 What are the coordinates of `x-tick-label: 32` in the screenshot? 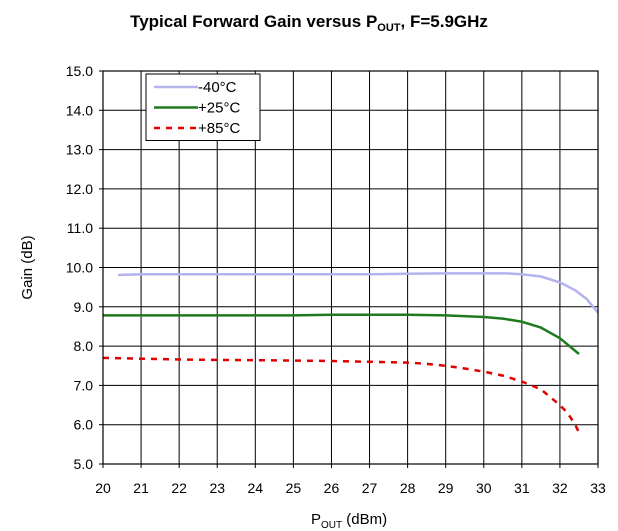 It's located at (560, 488).